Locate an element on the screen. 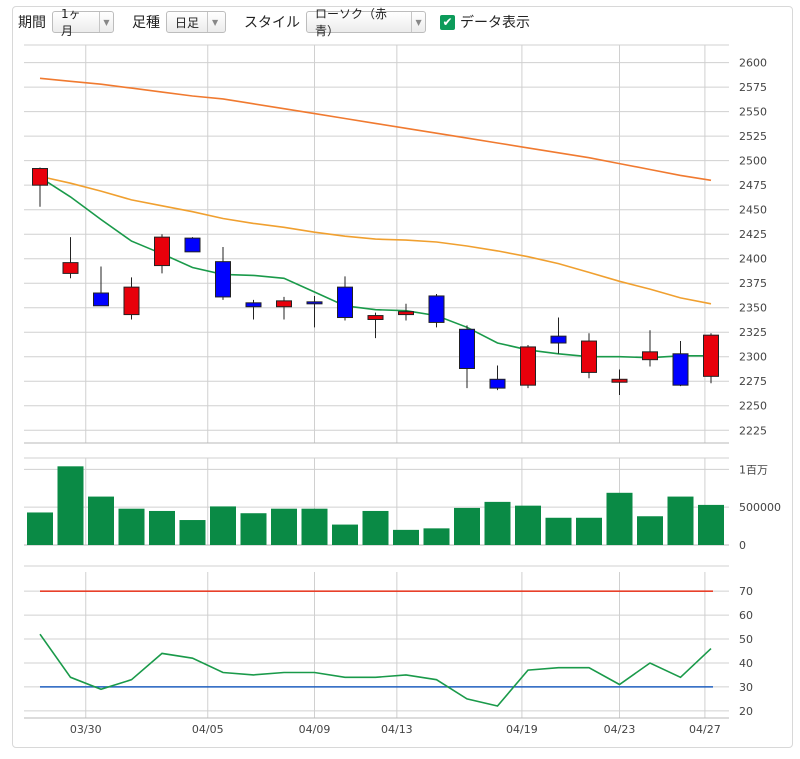  price-tick-label: 2450 is located at coordinates (753, 210).